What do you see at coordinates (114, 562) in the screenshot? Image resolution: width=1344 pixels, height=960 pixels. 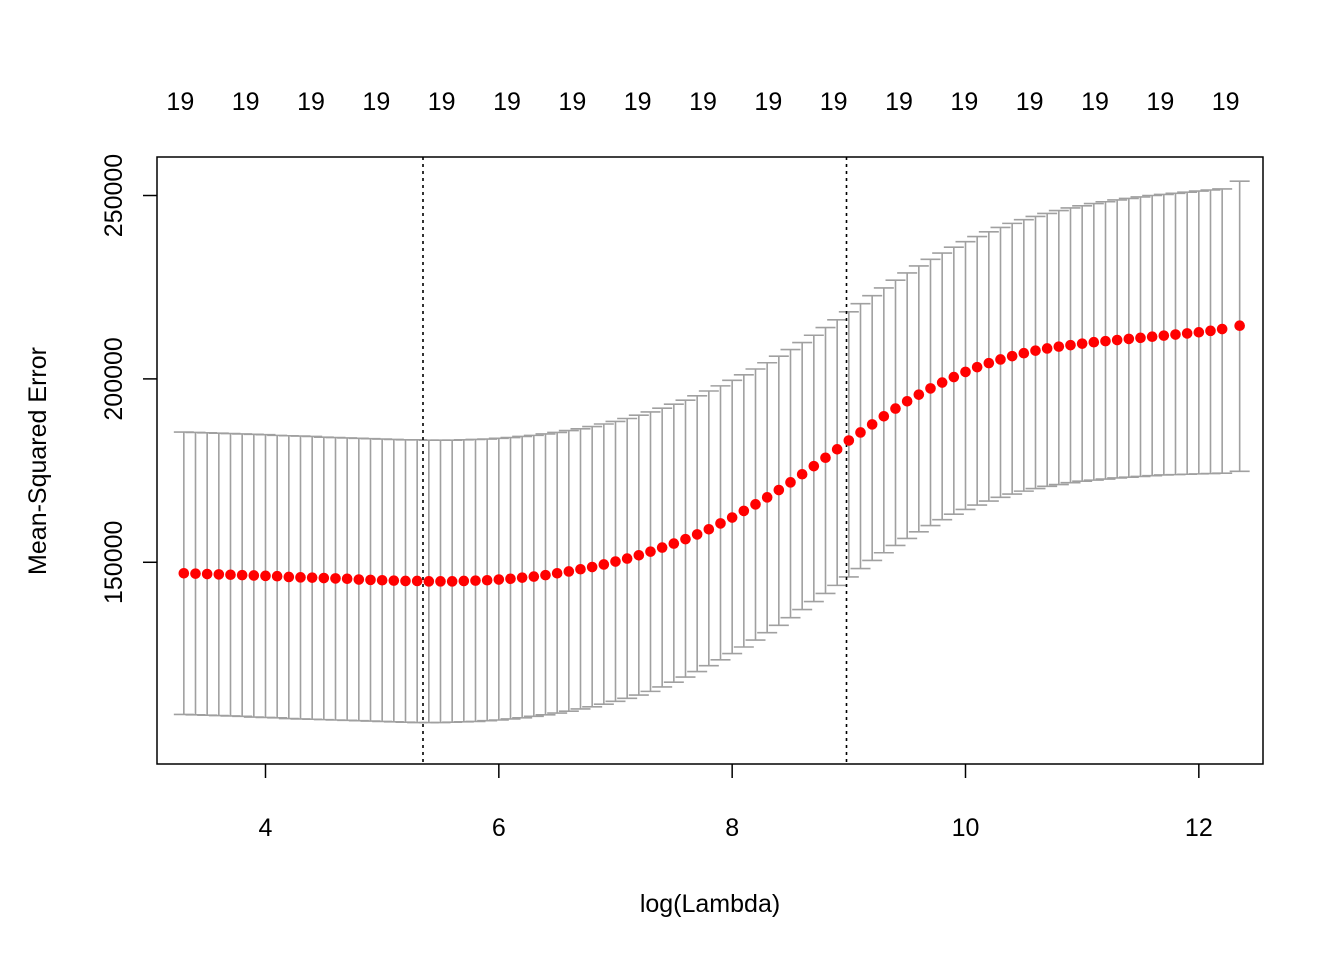 I see `y-tick-label: 150000` at bounding box center [114, 562].